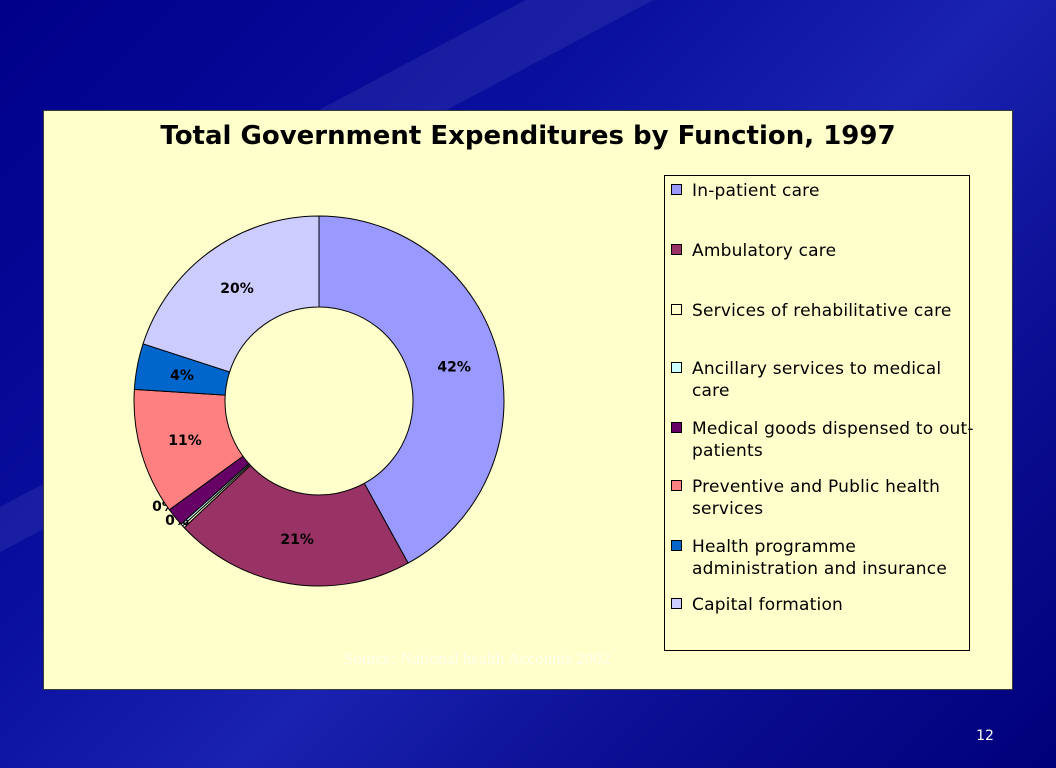 The height and width of the screenshot is (768, 1056). What do you see at coordinates (817, 380) in the screenshot?
I see `legend-label: Ancillary services to medical care` at bounding box center [817, 380].